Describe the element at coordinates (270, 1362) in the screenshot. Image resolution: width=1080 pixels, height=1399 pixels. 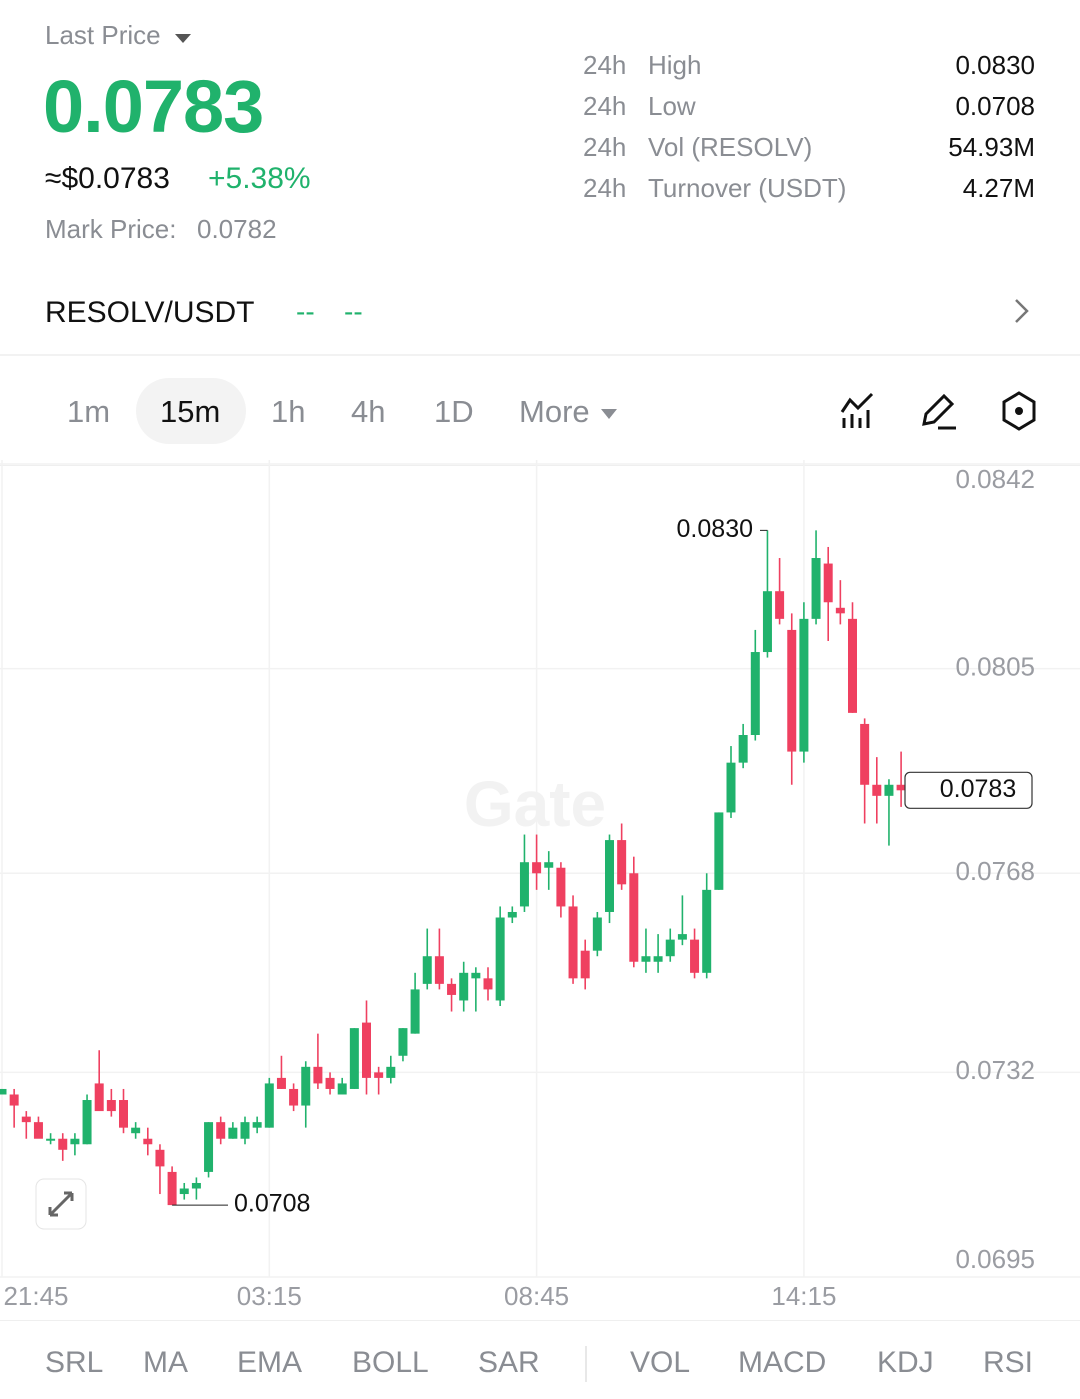
I see `indicator-tab: EMA` at that location.